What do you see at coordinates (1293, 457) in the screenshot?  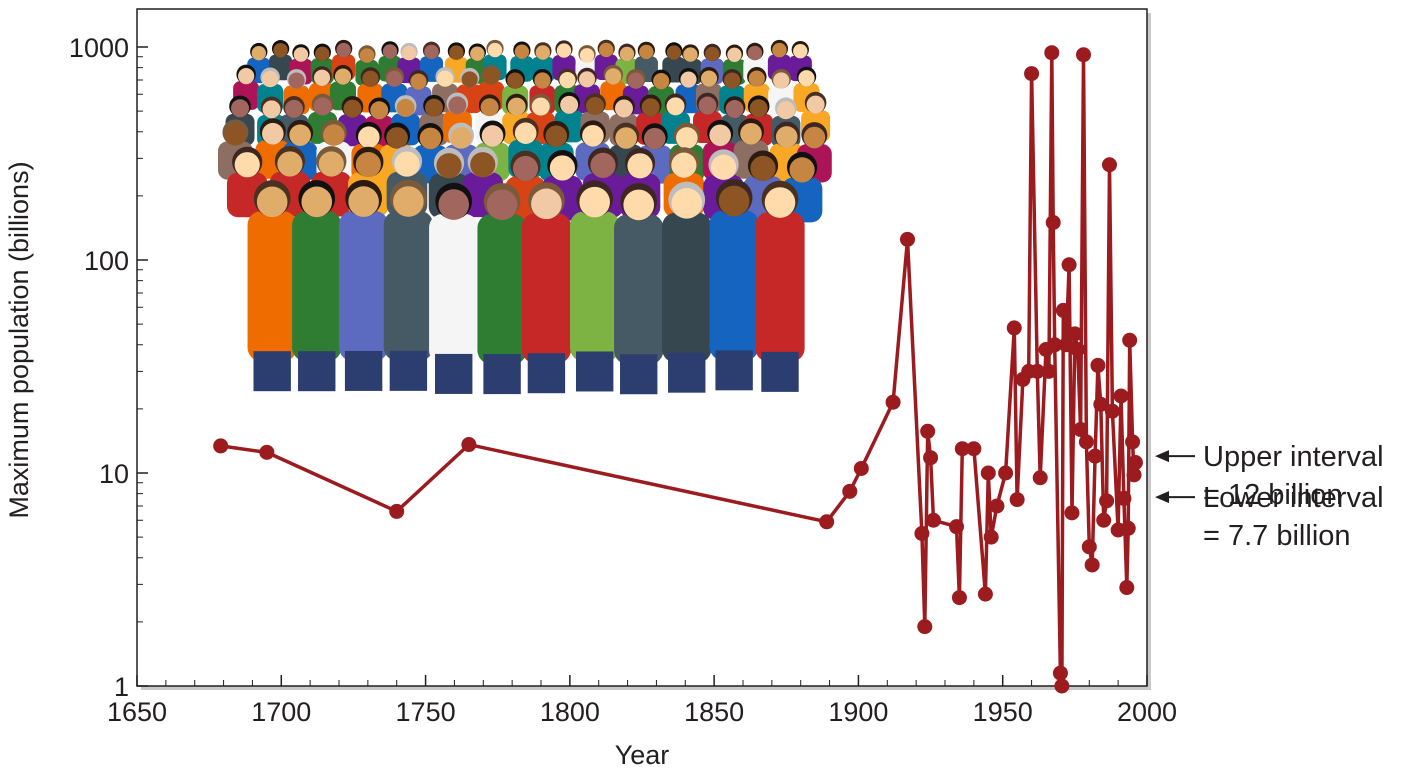 I see `annotation-text: Upper interval` at bounding box center [1293, 457].